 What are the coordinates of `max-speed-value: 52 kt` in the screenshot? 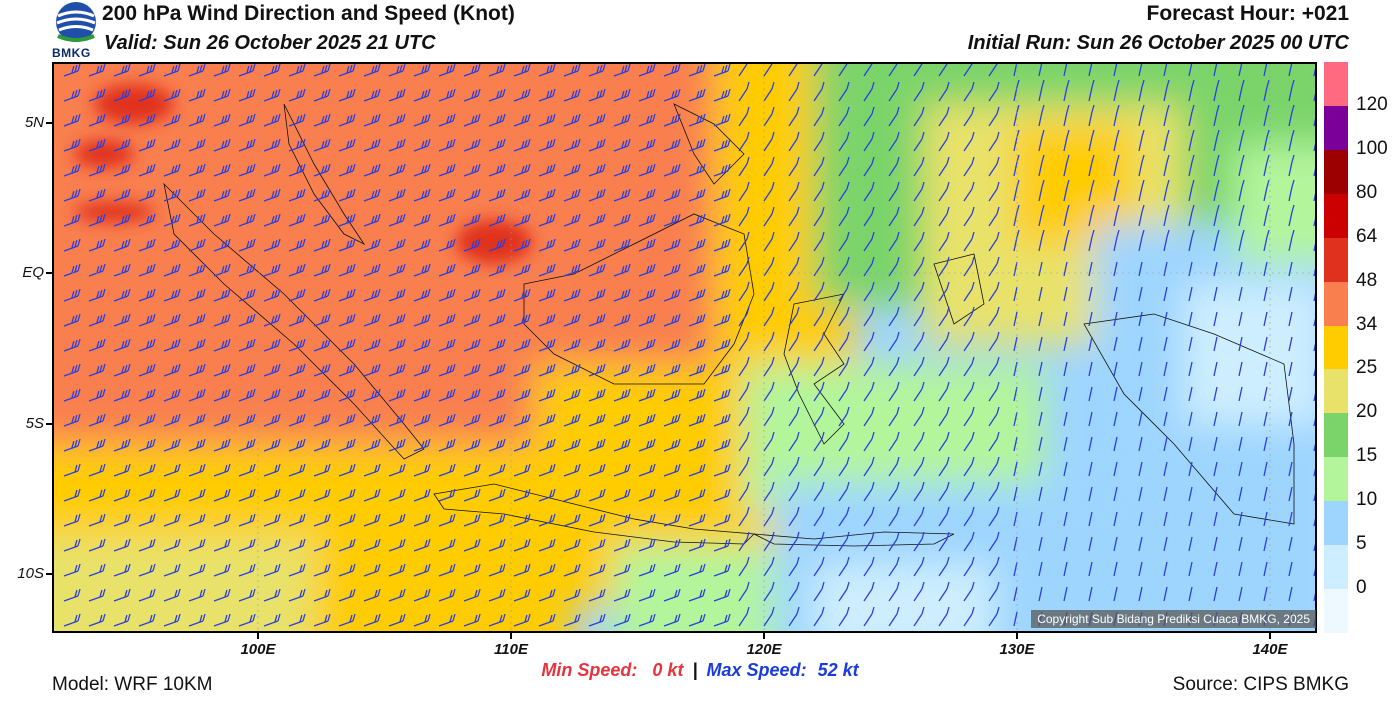 It's located at (838, 670).